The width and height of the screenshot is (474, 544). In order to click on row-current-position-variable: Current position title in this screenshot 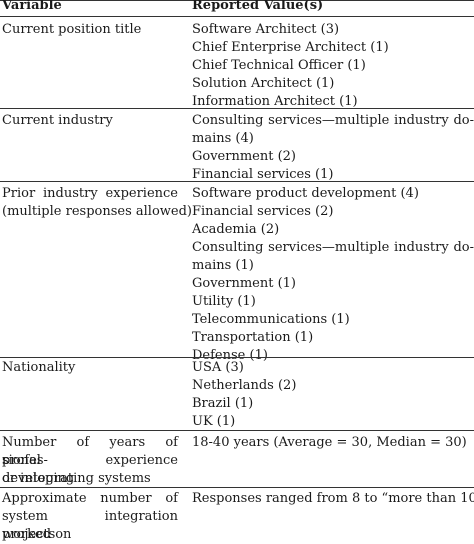, I will do `click(90, 30)`.